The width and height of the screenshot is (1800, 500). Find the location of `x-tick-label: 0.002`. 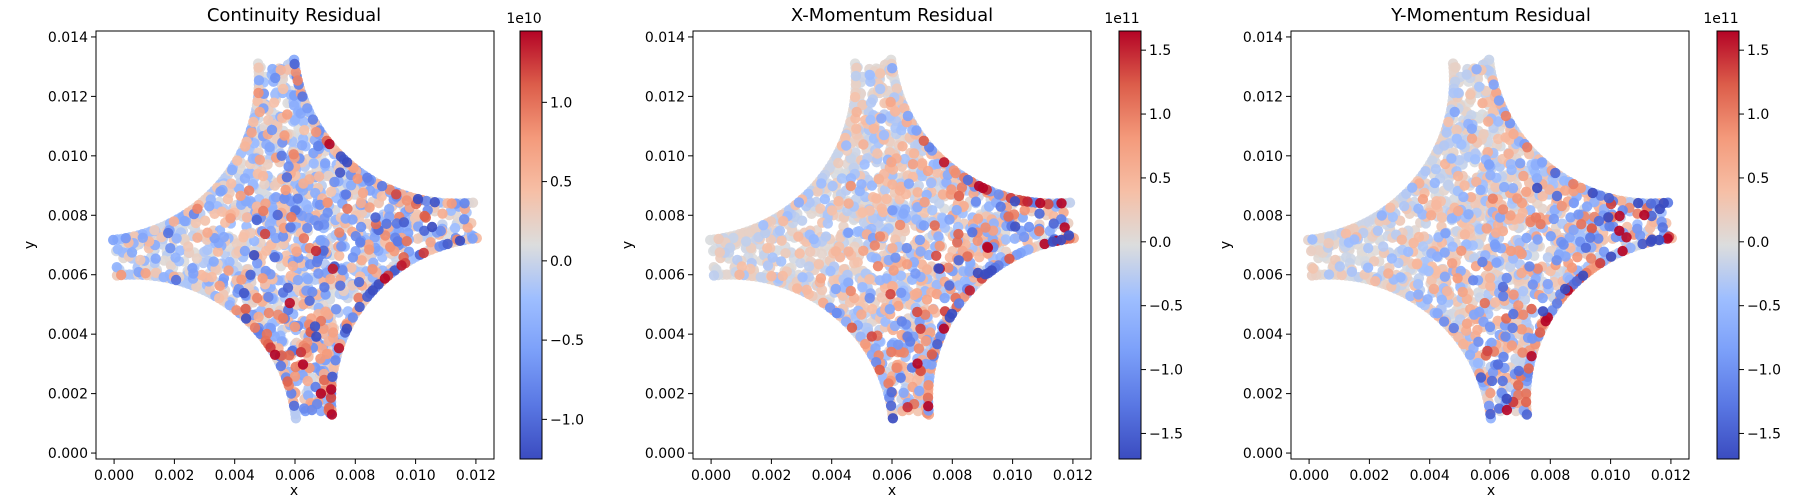

x-tick-label: 0.002 is located at coordinates (174, 476).